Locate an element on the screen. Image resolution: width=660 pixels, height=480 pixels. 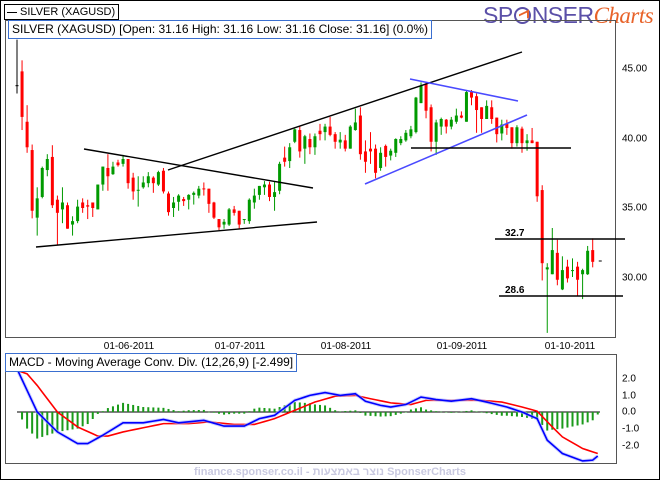
level-label-32-7: 32.7 is located at coordinates (515, 233).